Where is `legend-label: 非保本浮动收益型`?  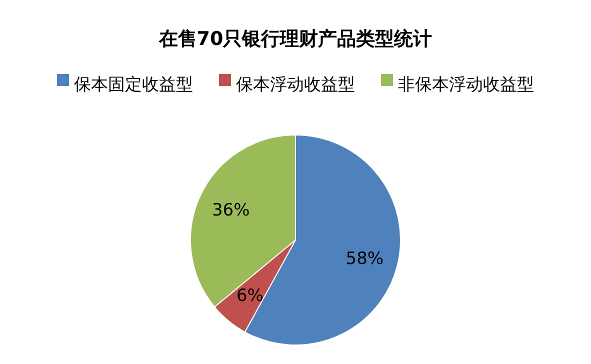 legend-label: 非保本浮动收益型 is located at coordinates (466, 85).